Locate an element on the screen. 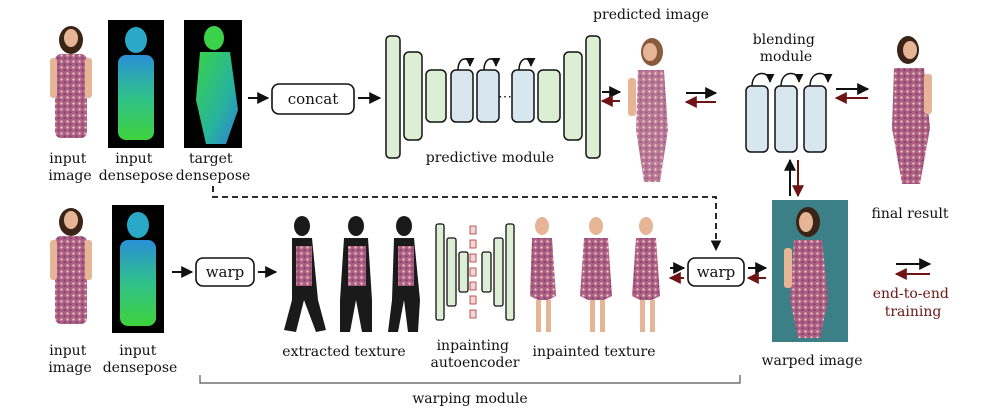  warp-box-left is located at coordinates (225, 272).